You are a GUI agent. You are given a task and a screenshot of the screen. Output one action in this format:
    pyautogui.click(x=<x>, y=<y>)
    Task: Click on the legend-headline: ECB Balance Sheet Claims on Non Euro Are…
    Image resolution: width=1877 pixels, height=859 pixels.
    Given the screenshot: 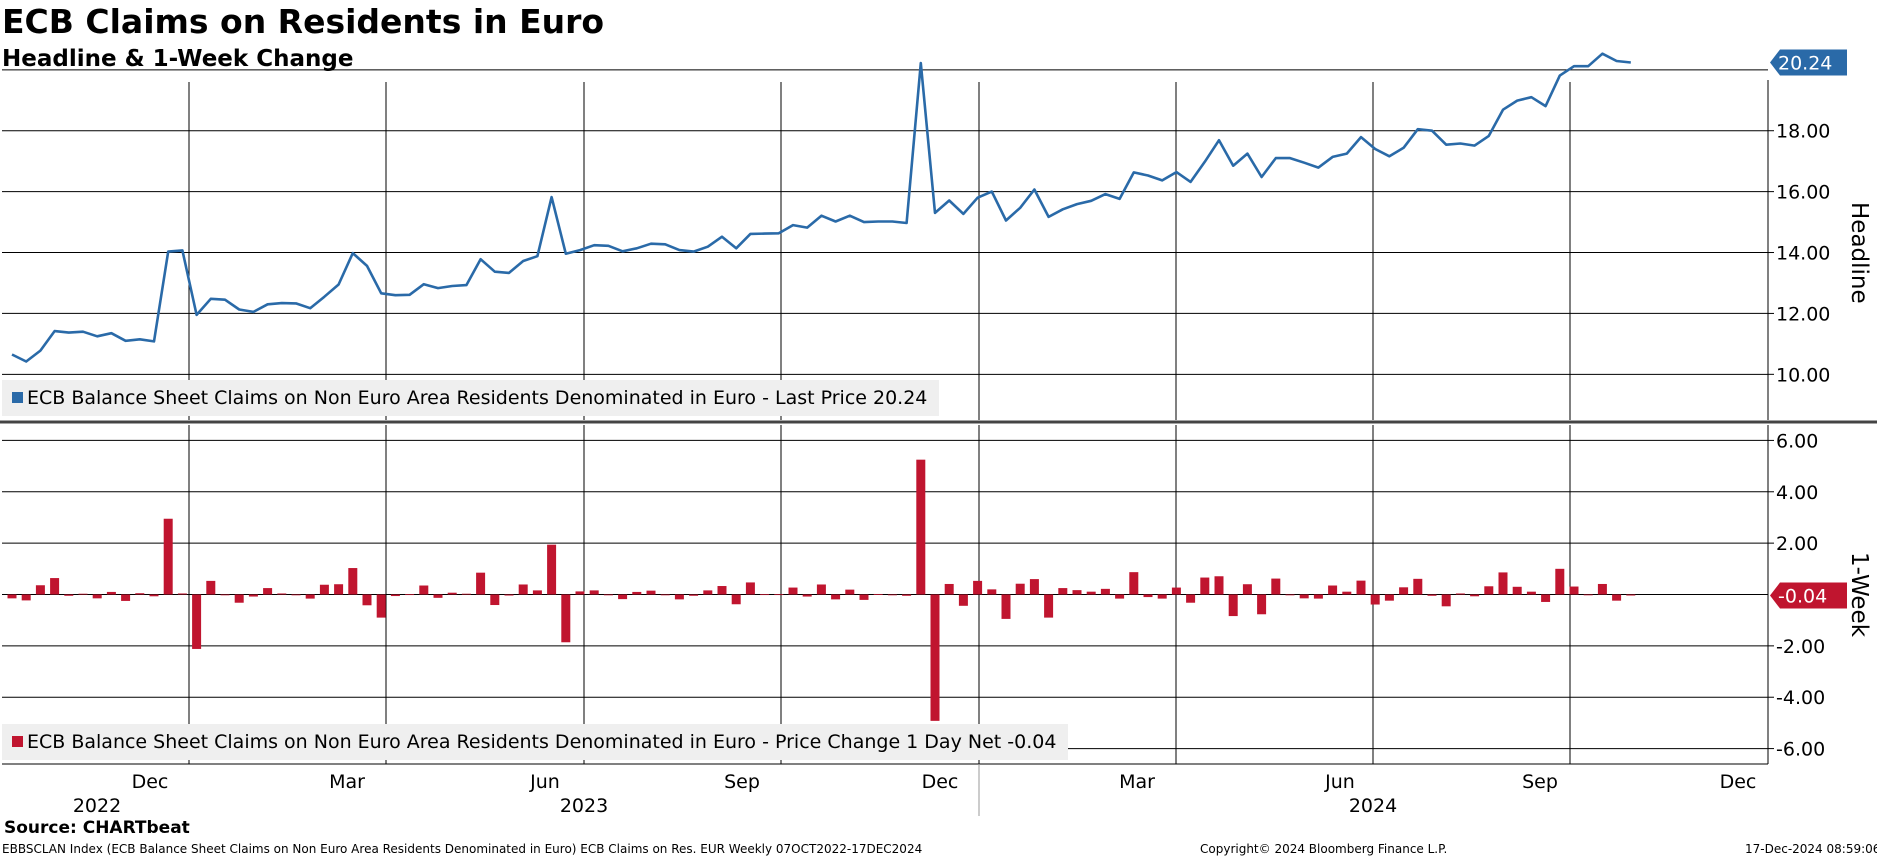 What is the action you would take?
    pyautogui.click(x=471, y=398)
    